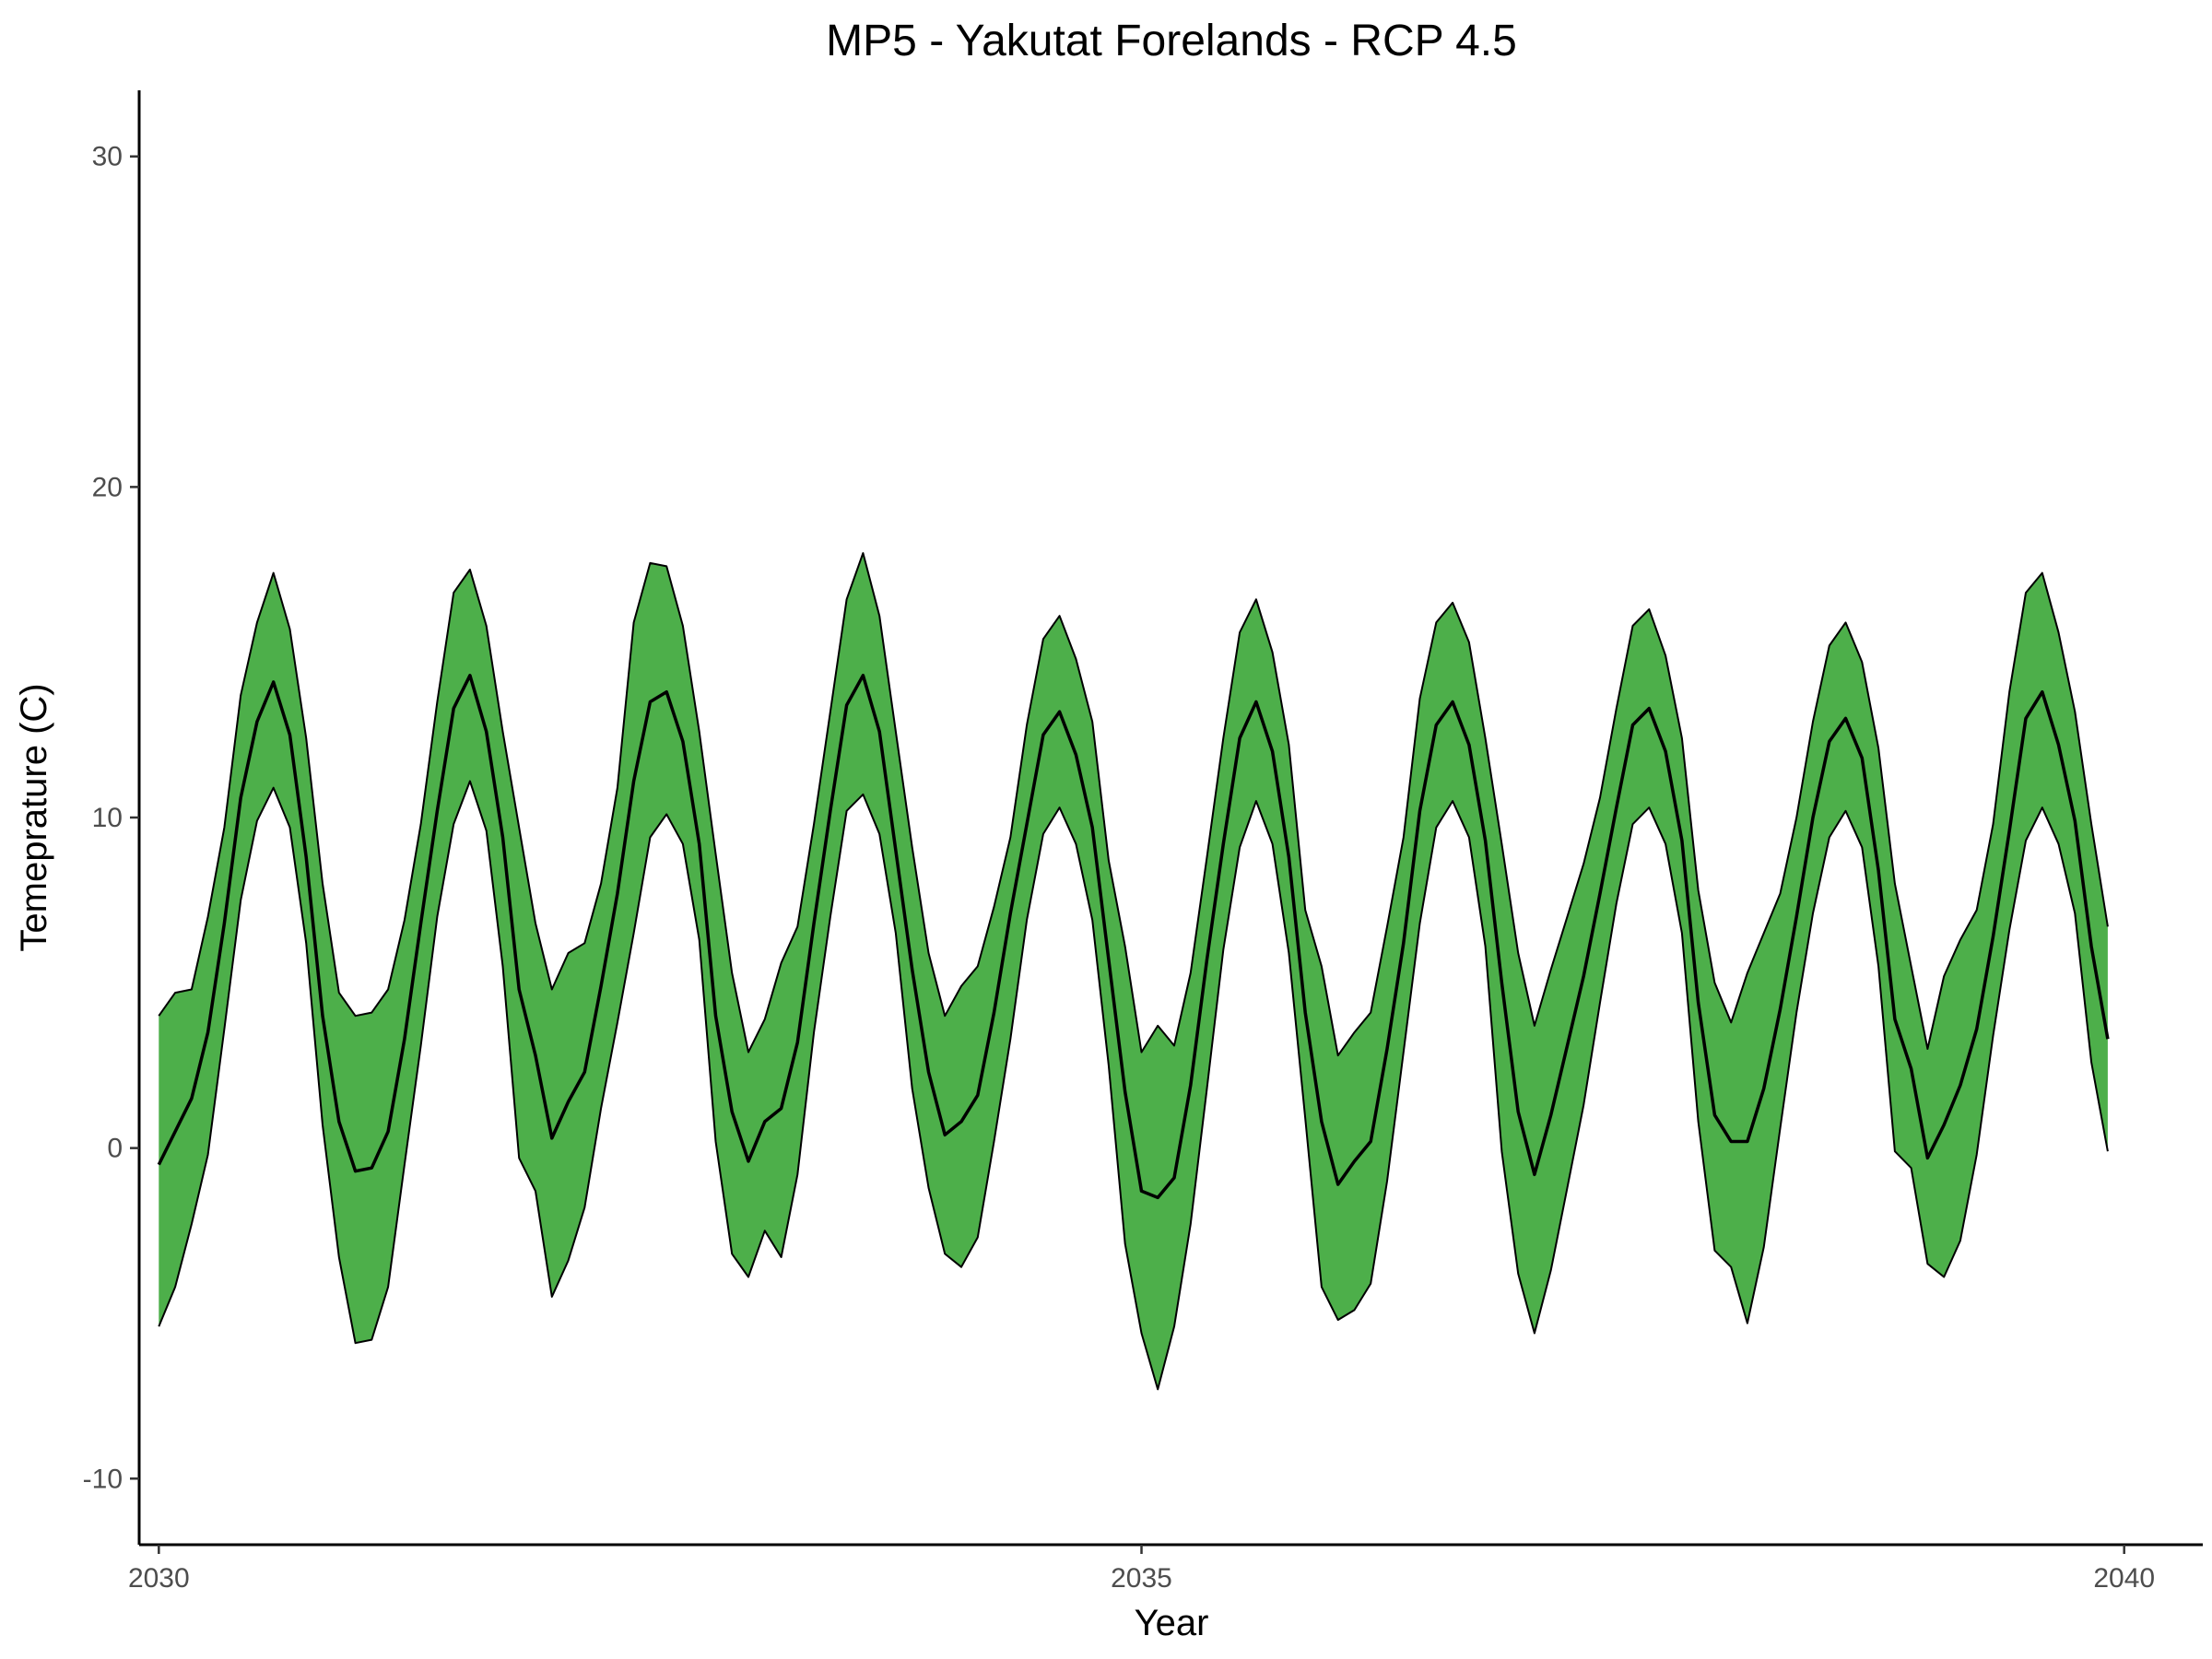 This screenshot has width=2212, height=1659. Describe the element at coordinates (107, 487) in the screenshot. I see `y-tick-label: 20` at that location.